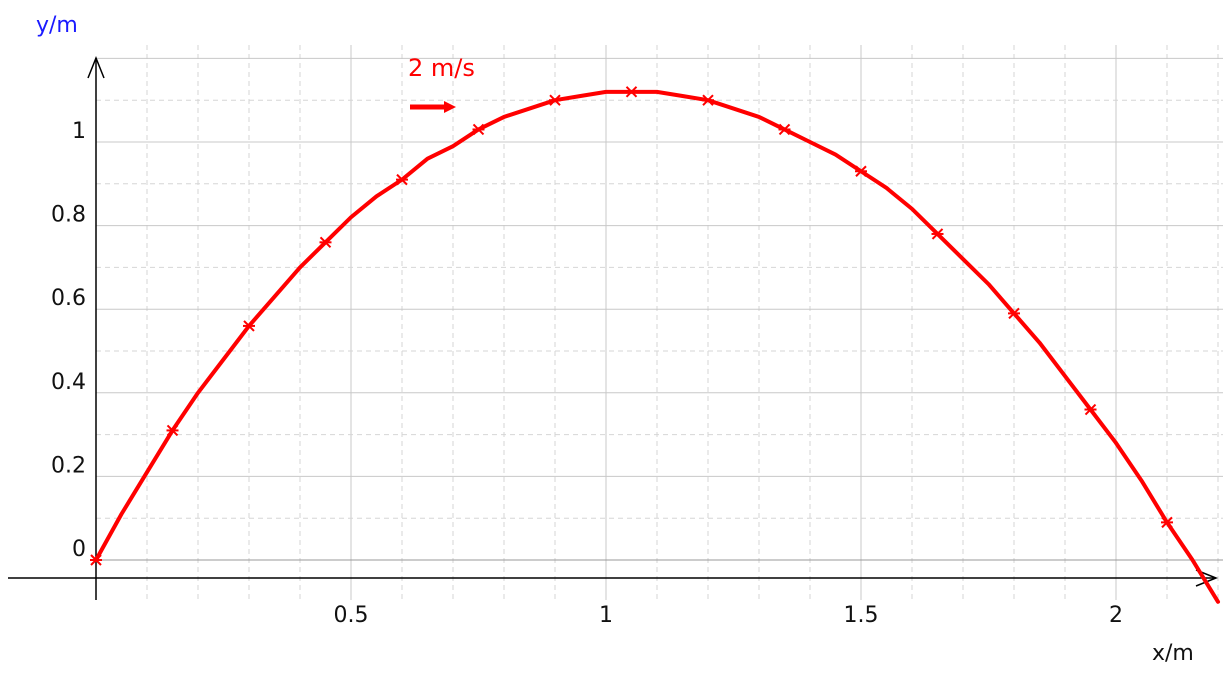  Describe the element at coordinates (68, 465) in the screenshot. I see `y-tick-label: 0.2` at that location.